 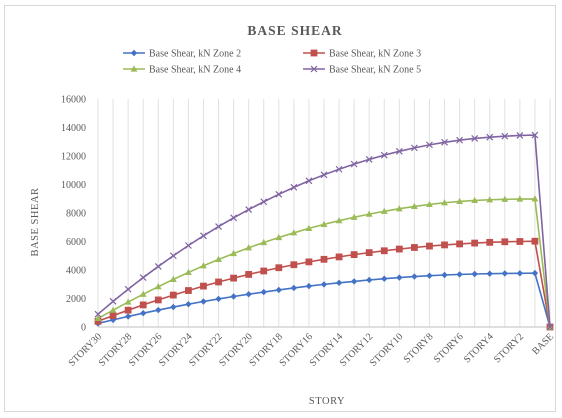 I want to click on y-tick-label: 0, so click(x=83, y=328).